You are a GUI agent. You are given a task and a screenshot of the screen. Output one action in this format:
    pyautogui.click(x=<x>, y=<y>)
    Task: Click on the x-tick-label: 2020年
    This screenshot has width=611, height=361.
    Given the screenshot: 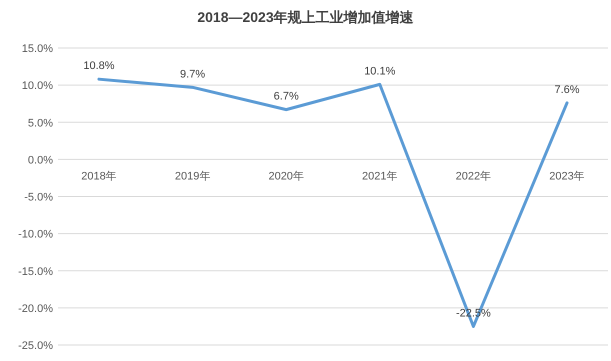 What is the action you would take?
    pyautogui.click(x=286, y=176)
    